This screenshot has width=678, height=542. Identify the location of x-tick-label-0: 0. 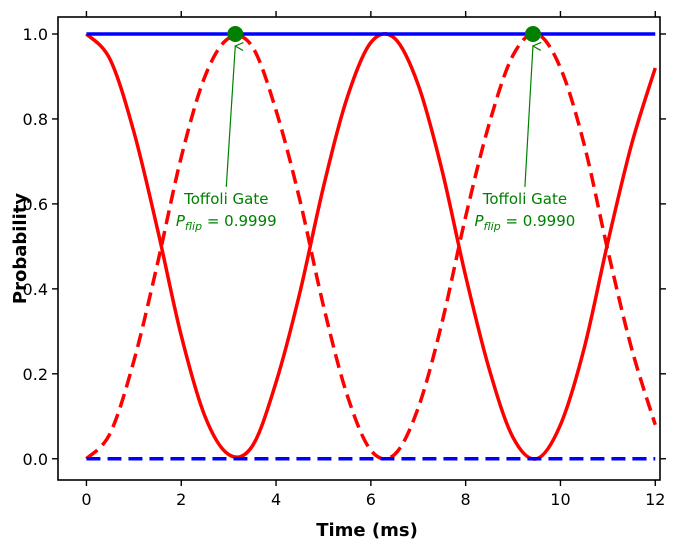
(86, 499).